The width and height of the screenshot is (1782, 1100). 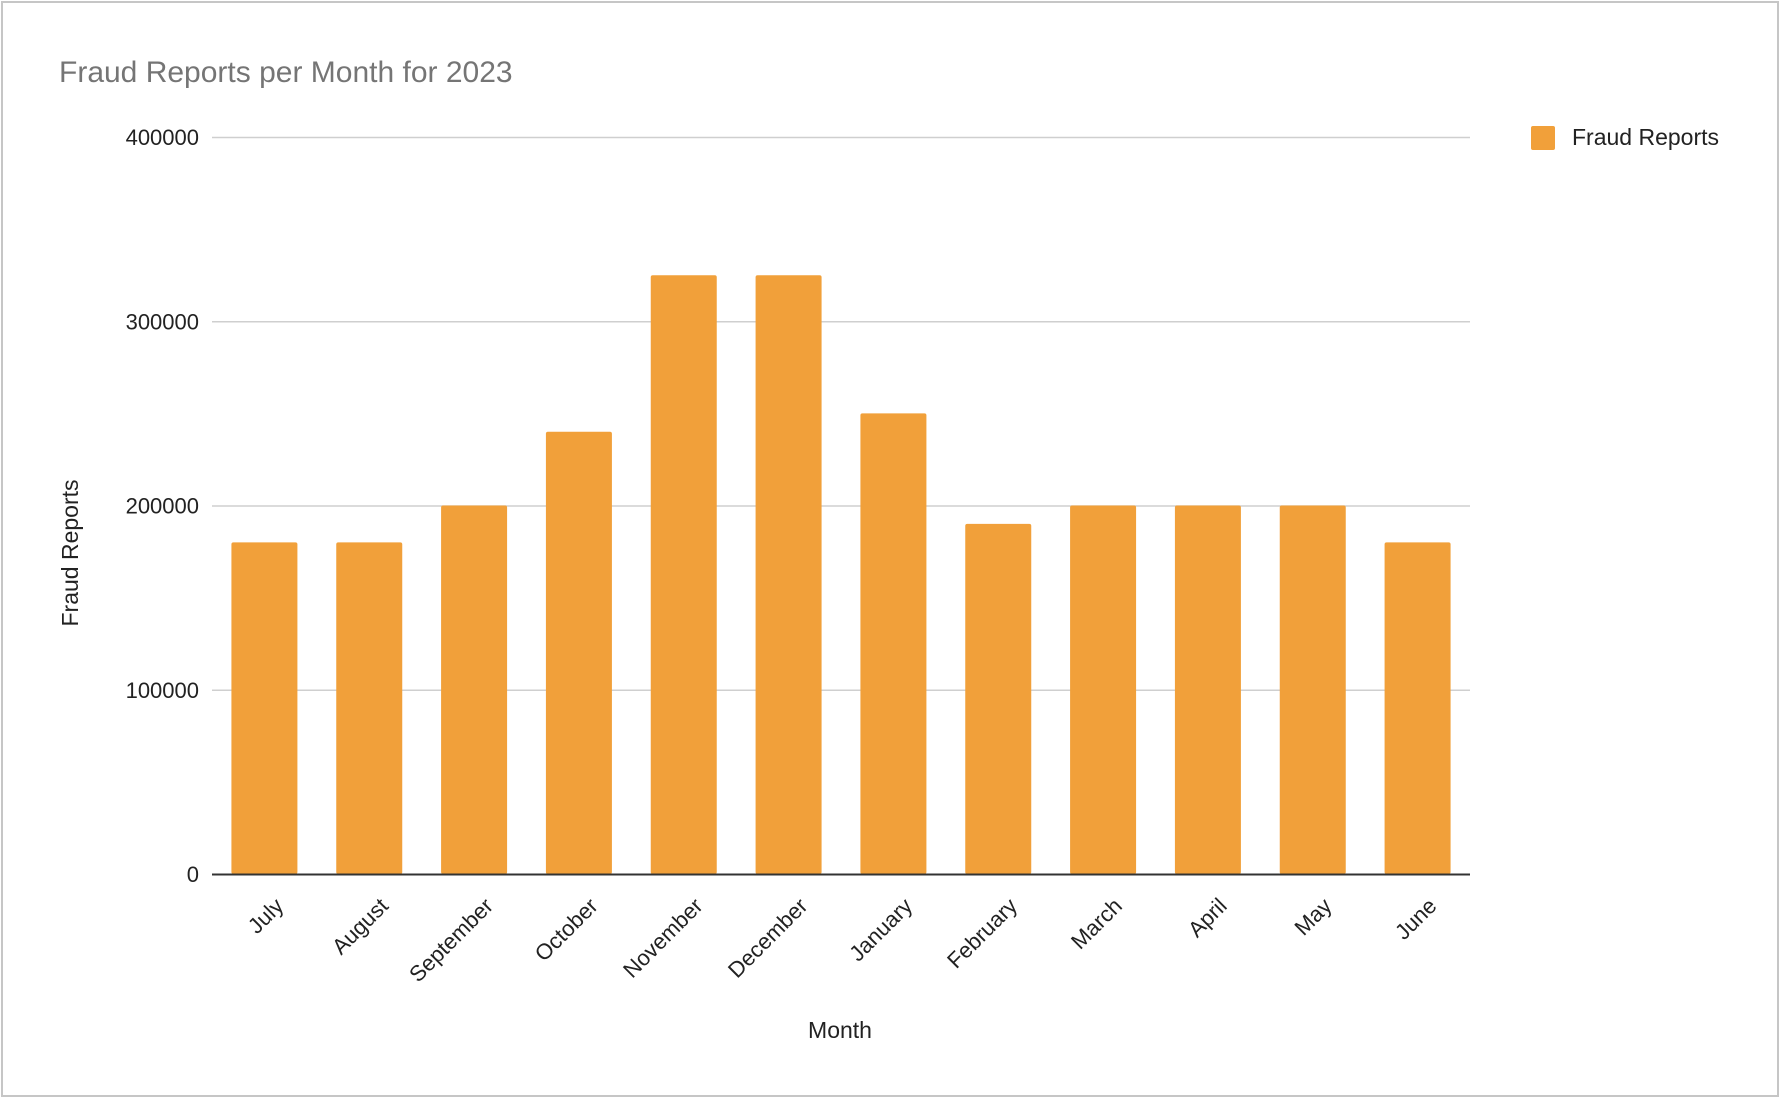 I want to click on bar-april, so click(x=1207, y=689).